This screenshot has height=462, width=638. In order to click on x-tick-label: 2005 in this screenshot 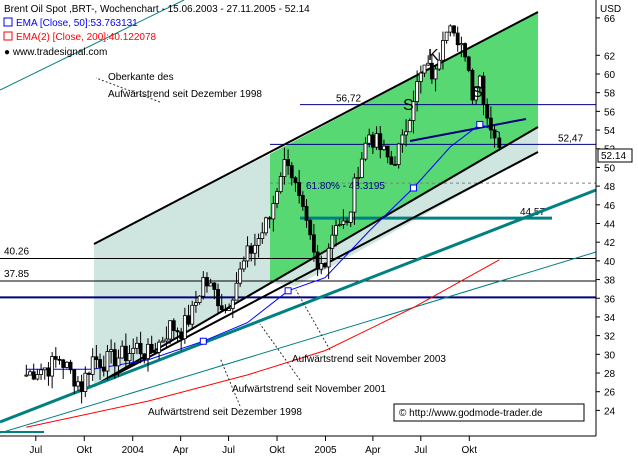, I will do `click(325, 450)`.